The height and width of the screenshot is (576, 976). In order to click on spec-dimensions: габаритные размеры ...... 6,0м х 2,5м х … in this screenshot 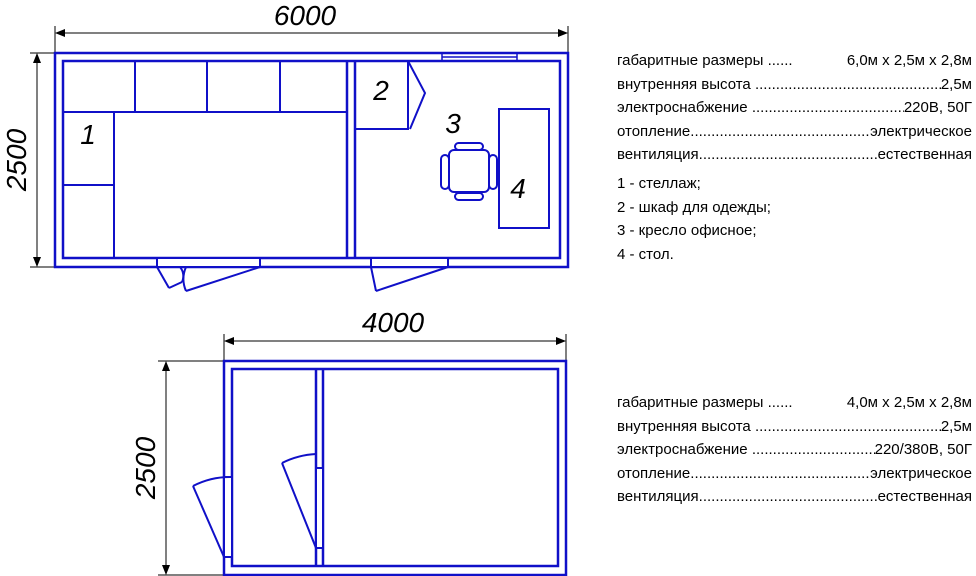, I will do `click(794, 61)`.